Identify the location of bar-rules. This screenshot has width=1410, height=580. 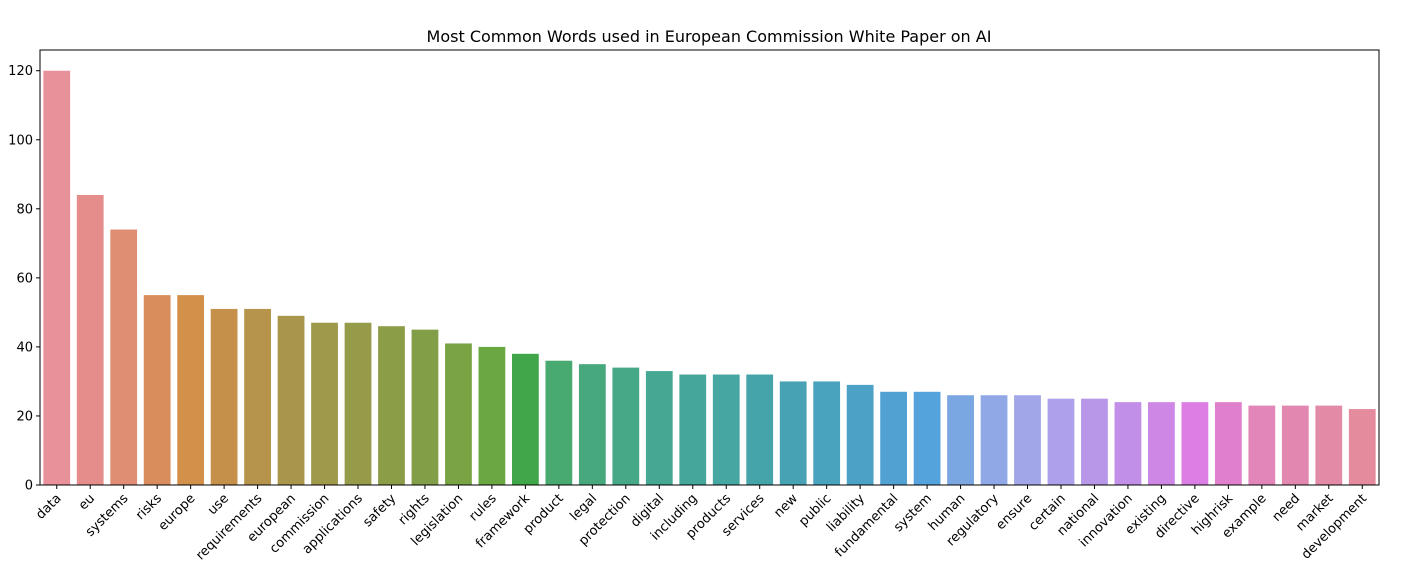
(492, 415).